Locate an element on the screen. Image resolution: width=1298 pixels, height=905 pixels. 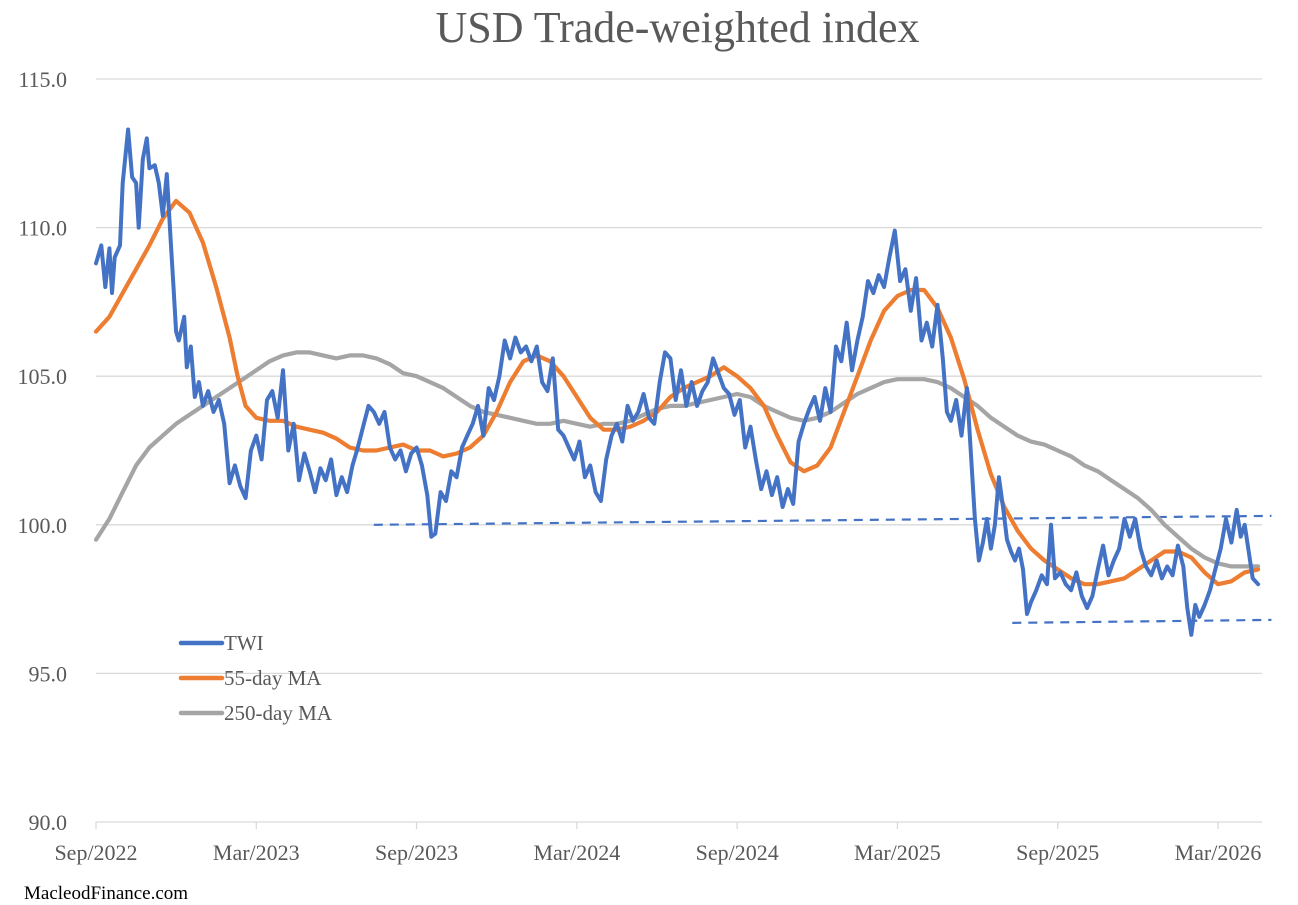
legend-label: TWI is located at coordinates (244, 643).